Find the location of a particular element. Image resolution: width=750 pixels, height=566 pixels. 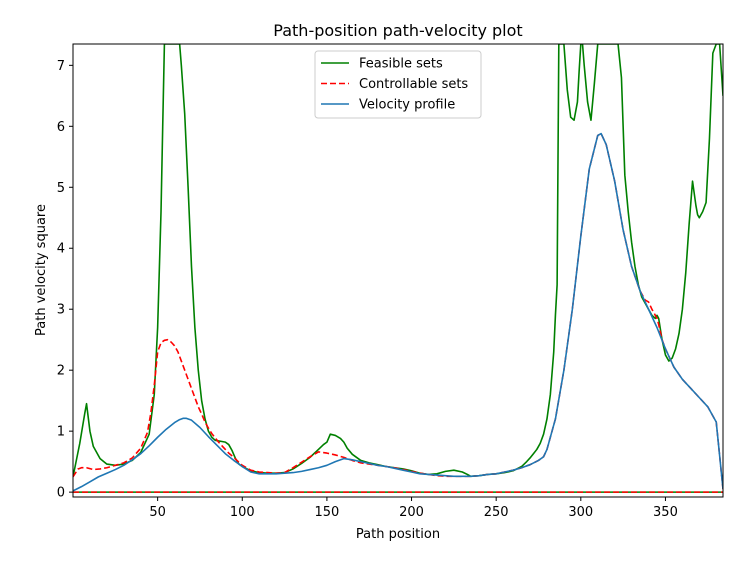

chart-title: Path-position path-velocity plot is located at coordinates (397, 30).